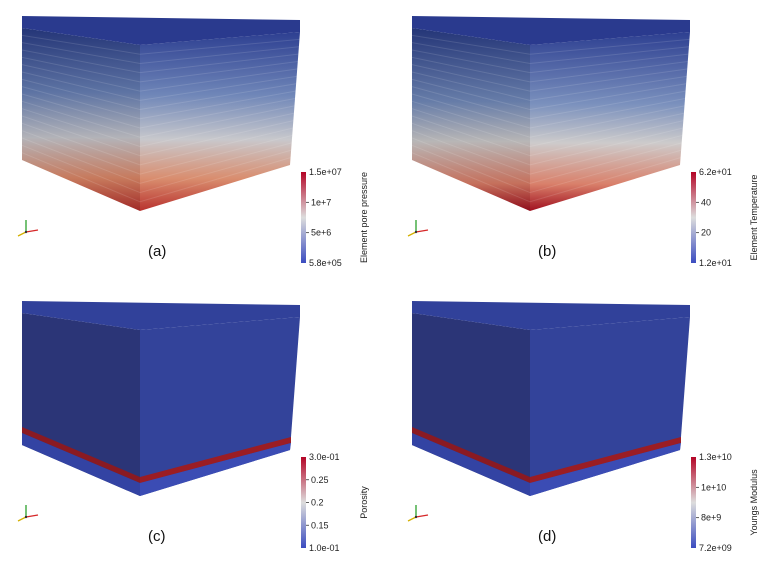 Image resolution: width=771 pixels, height=562 pixels. I want to click on colorbar-min-label: 1.0e-01, so click(324, 548).